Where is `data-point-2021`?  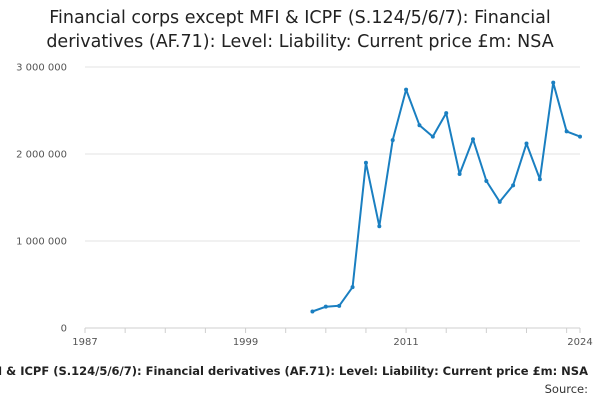 data-point-2021 is located at coordinates (539, 179).